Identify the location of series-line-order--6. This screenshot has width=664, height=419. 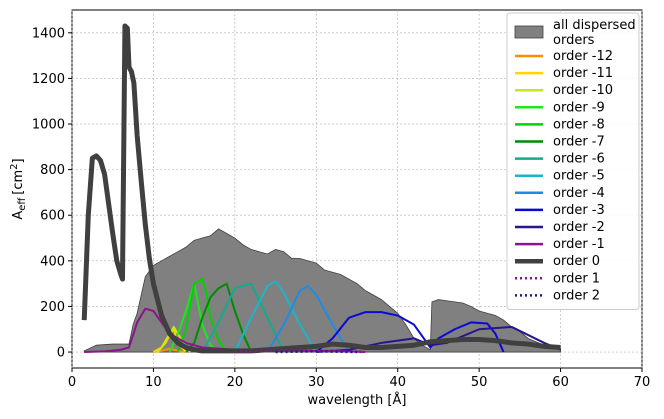
(243, 317).